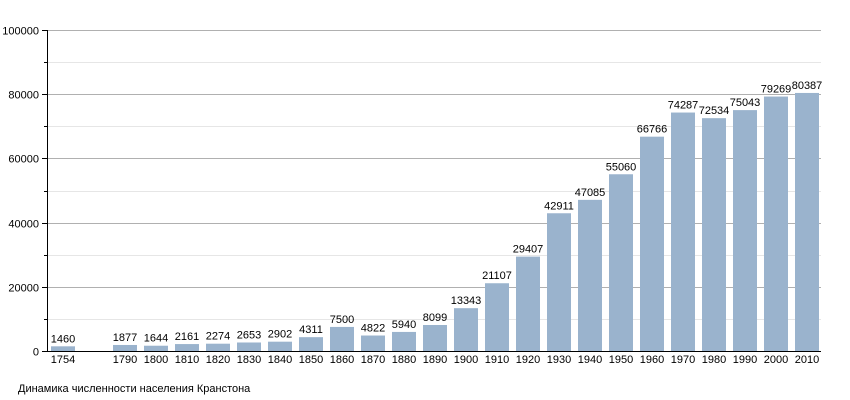 Image resolution: width=850 pixels, height=400 pixels. Describe the element at coordinates (23, 160) in the screenshot. I see `y-tick-label: 60000` at that location.